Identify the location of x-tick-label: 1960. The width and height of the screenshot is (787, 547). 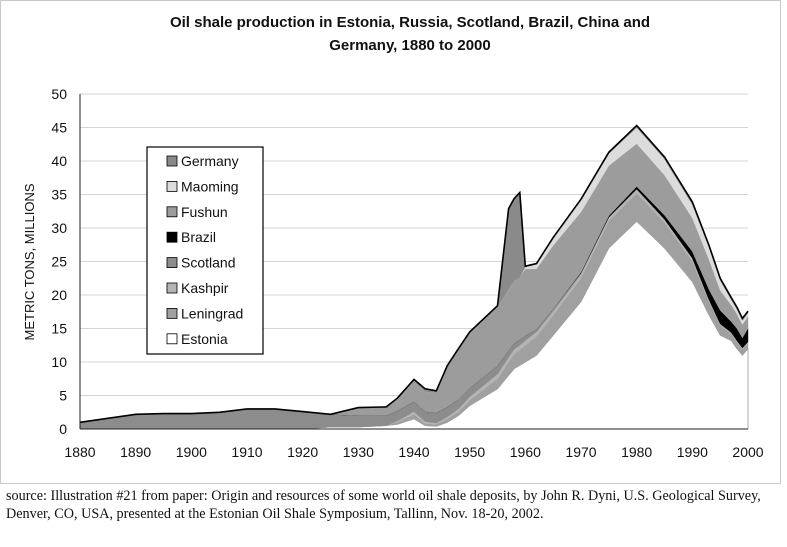
(525, 452).